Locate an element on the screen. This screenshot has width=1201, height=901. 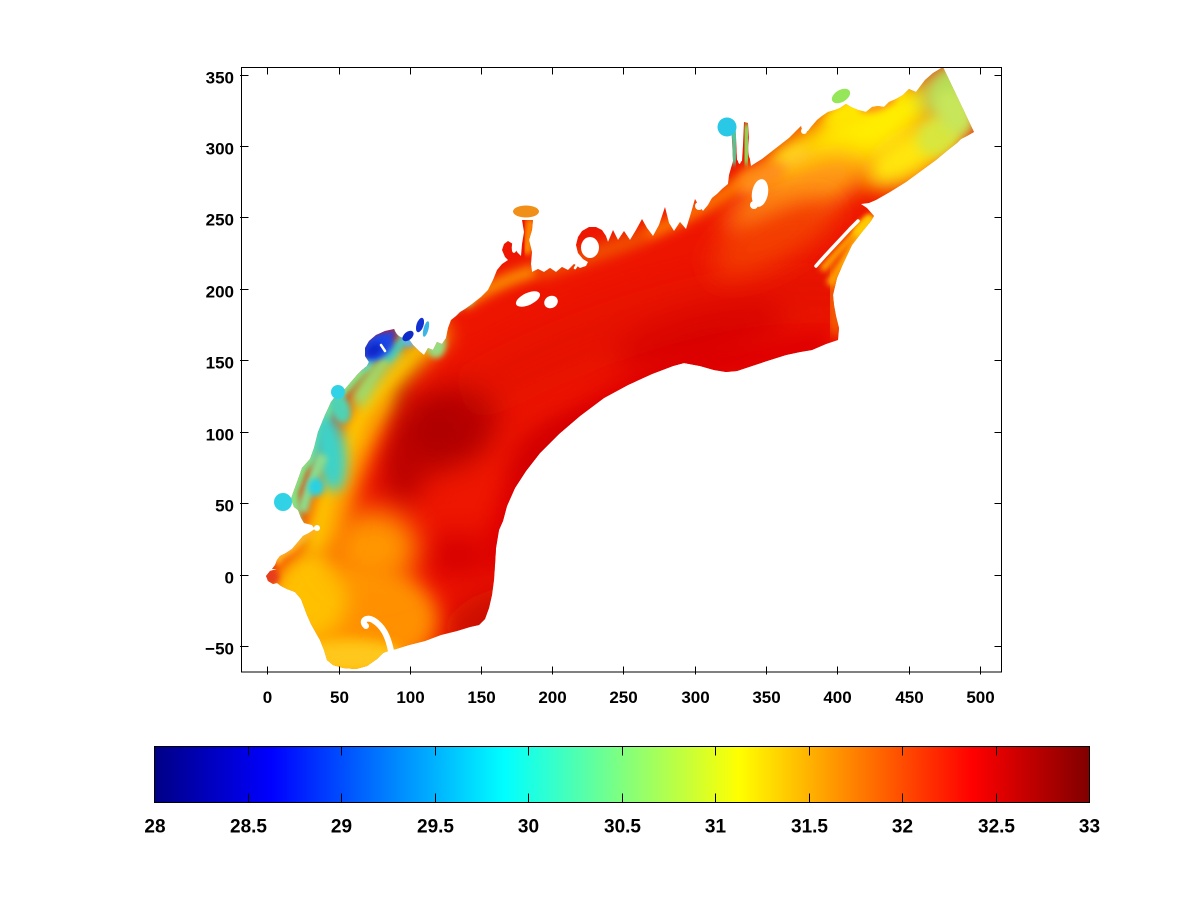
svg-text: 33 is located at coordinates (1089, 827).